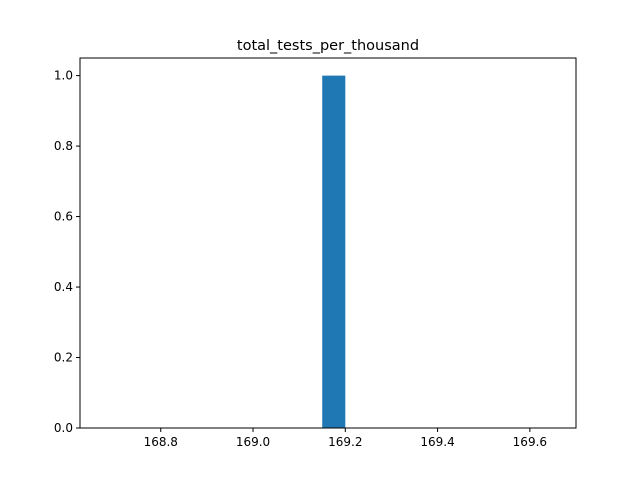 The width and height of the screenshot is (640, 480). I want to click on y-tick-label: 0.4, so click(63, 287).